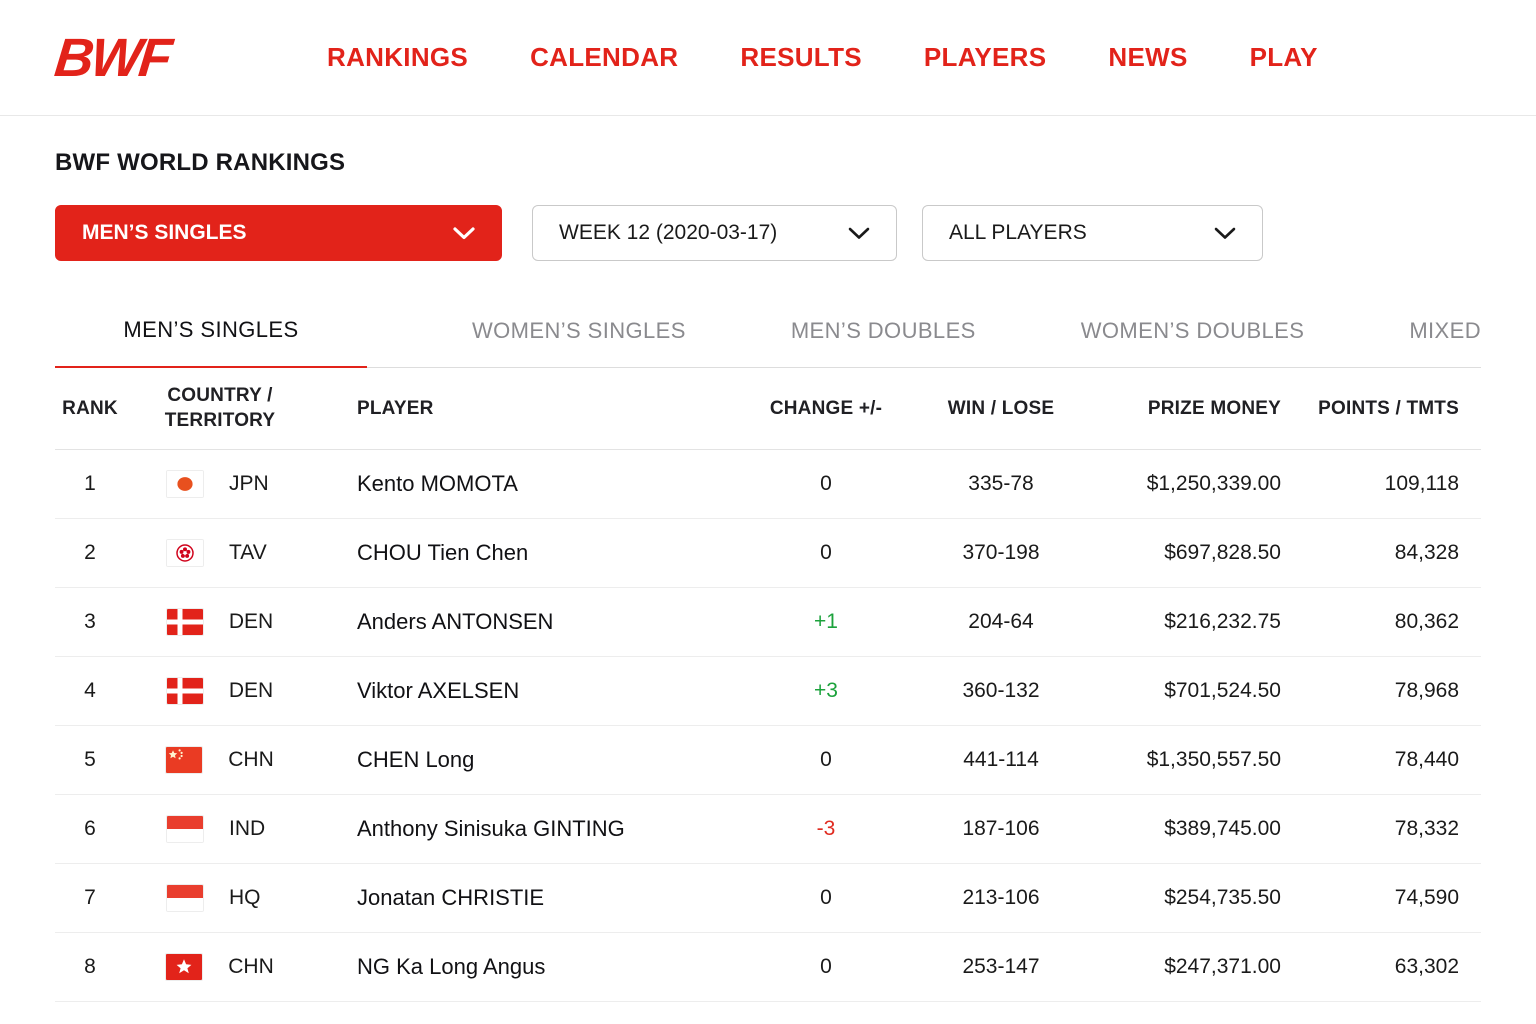 The height and width of the screenshot is (1024, 1536). What do you see at coordinates (1426, 552) in the screenshot?
I see `points-value: 84,328` at bounding box center [1426, 552].